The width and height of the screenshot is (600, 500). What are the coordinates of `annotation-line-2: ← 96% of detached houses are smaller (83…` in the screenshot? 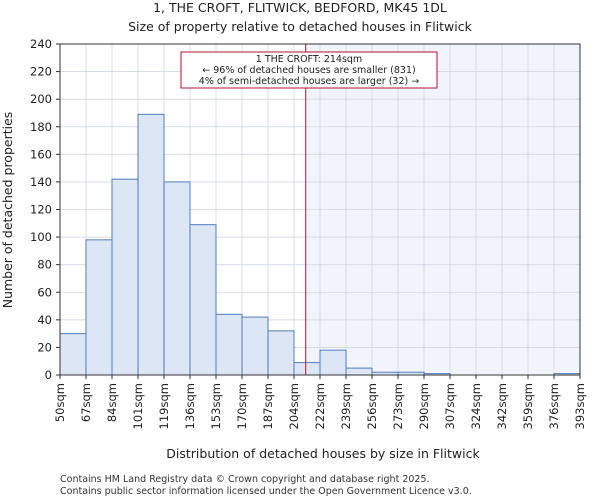 It's located at (308, 70).